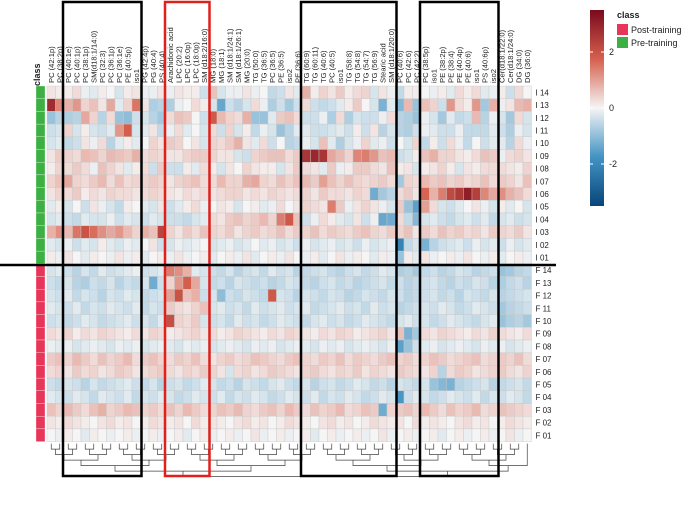 Image resolution: width=685 pixels, height=512 pixels. I want to click on highlight-box, so click(348, 239).